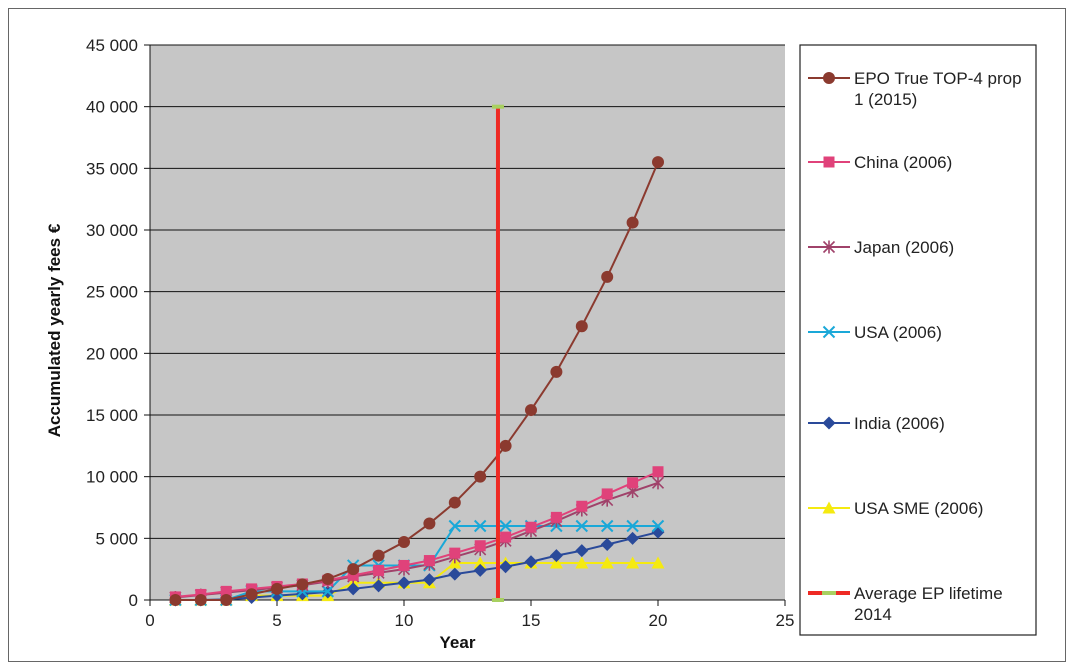 This screenshot has height=670, width=1074. What do you see at coordinates (458, 642) in the screenshot?
I see `x-axis-title: Year` at bounding box center [458, 642].